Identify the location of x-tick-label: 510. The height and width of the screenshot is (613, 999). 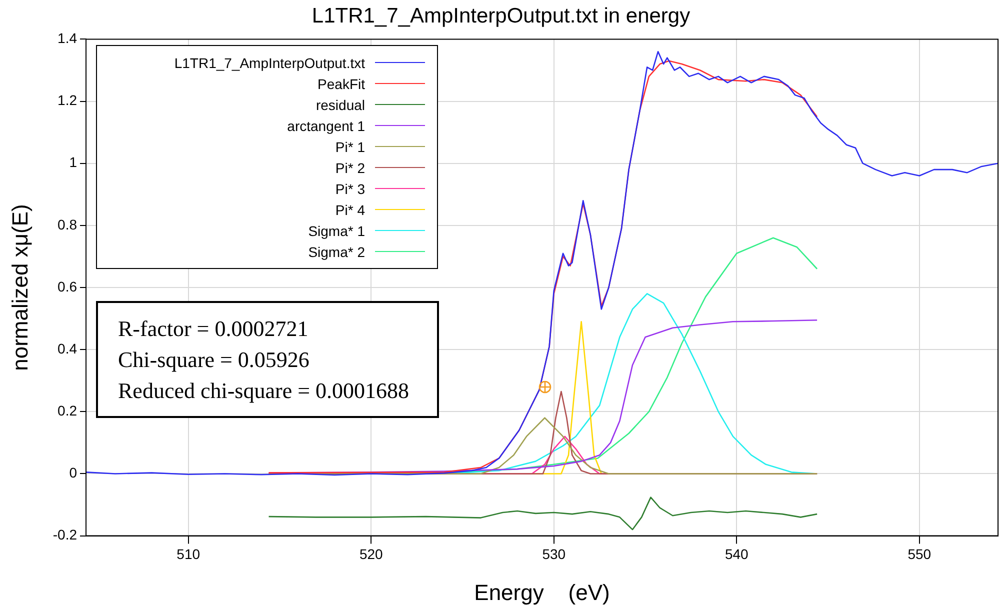
(188, 554).